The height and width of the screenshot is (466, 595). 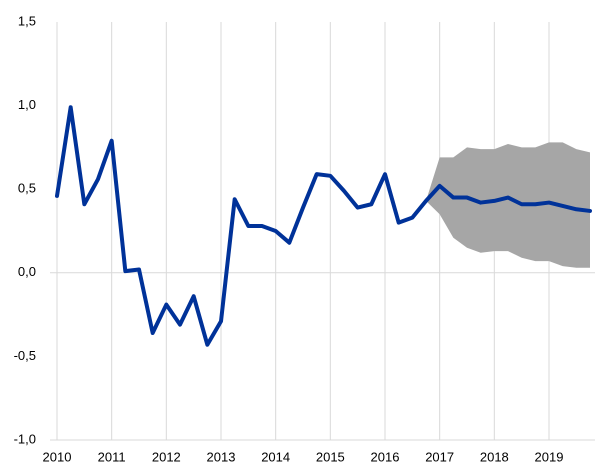 What do you see at coordinates (275, 456) in the screenshot?
I see `x-tick-label: 2014` at bounding box center [275, 456].